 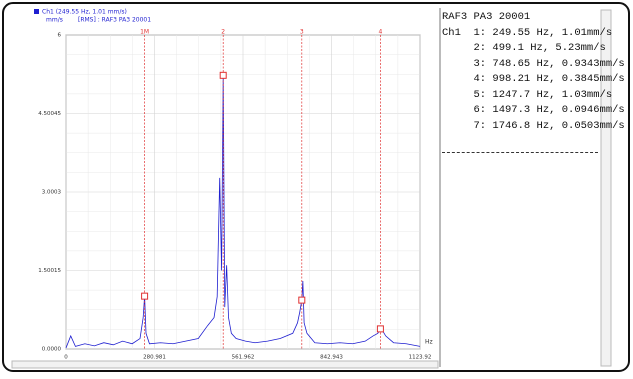 What do you see at coordinates (243, 358) in the screenshot?
I see `x-tick-label: 561.962` at bounding box center [243, 358].